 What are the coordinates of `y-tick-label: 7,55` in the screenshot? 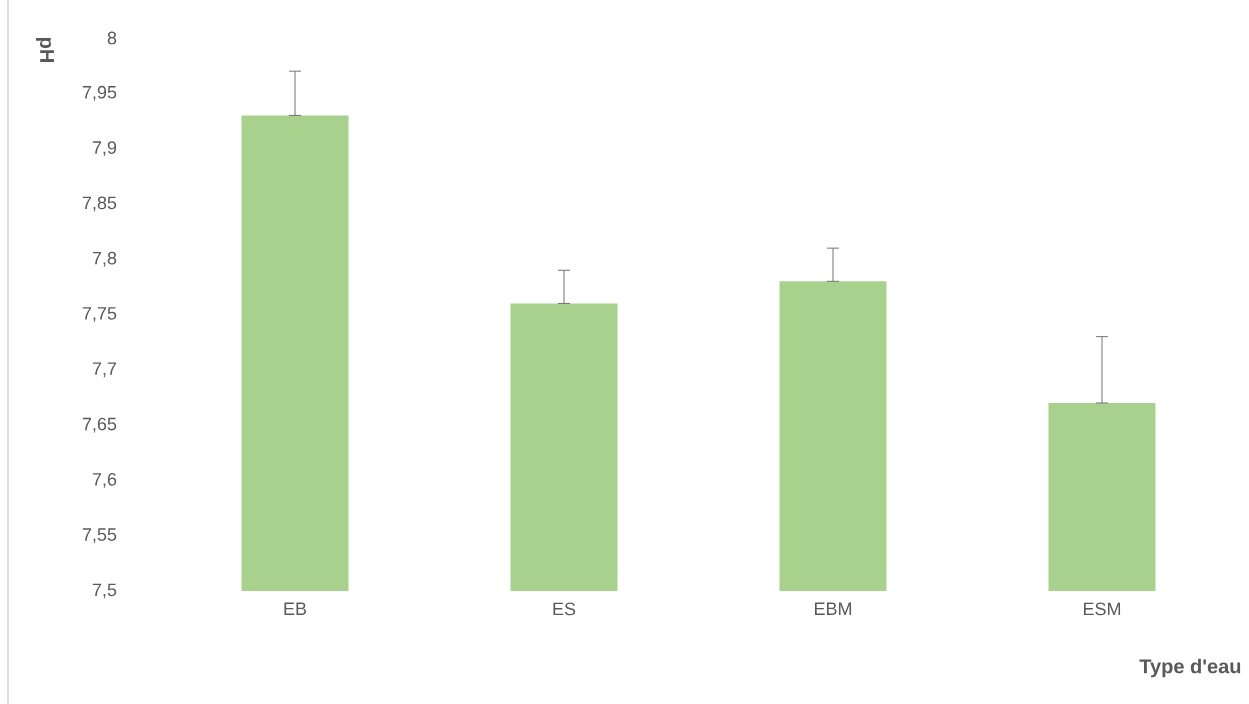 It's located at (99, 536).